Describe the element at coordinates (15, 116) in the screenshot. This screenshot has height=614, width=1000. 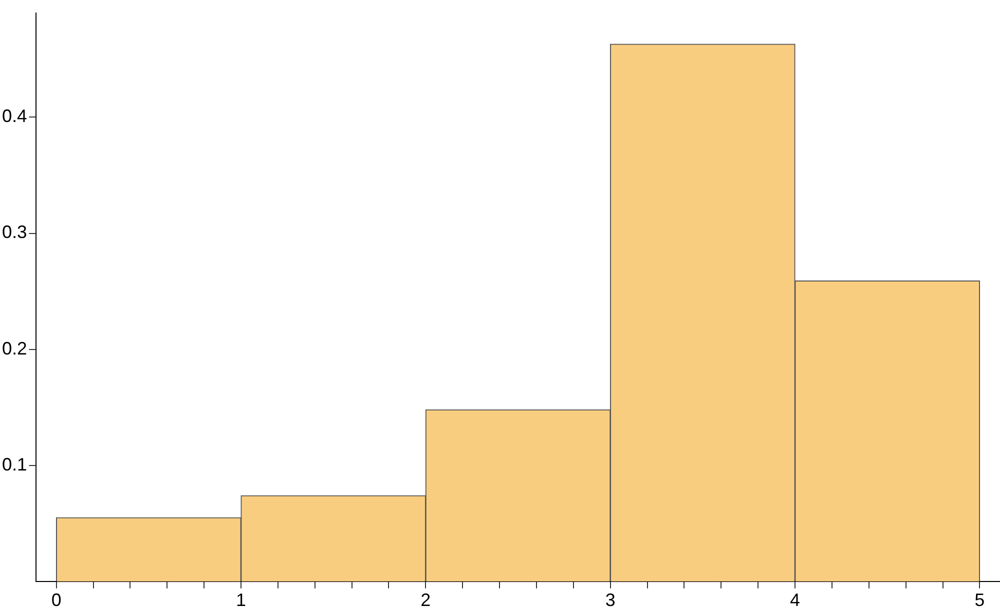
I see `y-tick-label: 0.4` at that location.